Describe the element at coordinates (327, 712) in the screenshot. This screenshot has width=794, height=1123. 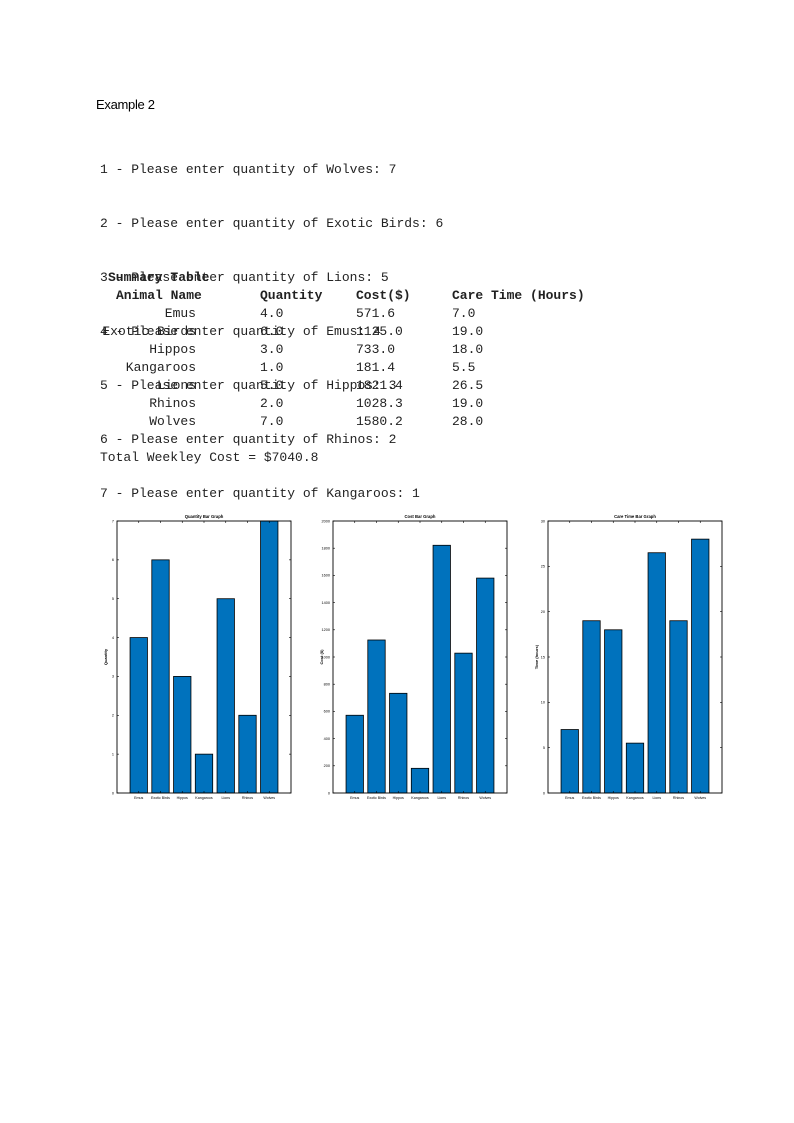
I see `y-tick-label: 600` at that location.